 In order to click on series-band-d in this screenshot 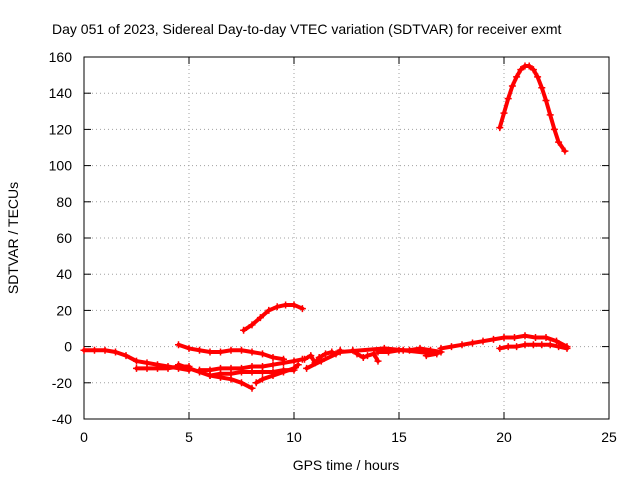, I will do `click(251, 364)`.